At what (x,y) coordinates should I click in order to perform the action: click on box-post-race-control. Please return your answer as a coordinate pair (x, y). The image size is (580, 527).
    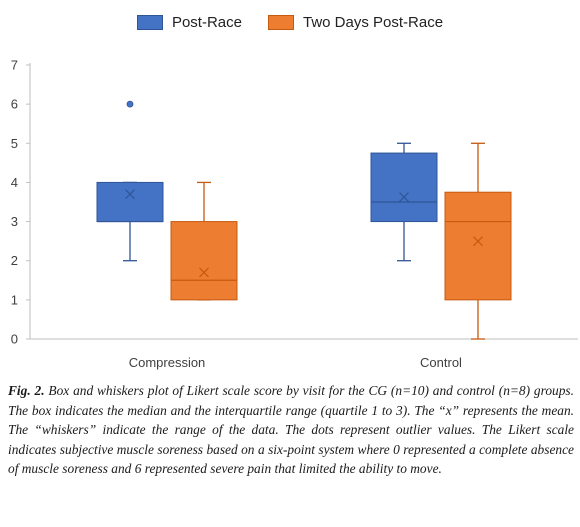
    Looking at the image, I should click on (404, 187).